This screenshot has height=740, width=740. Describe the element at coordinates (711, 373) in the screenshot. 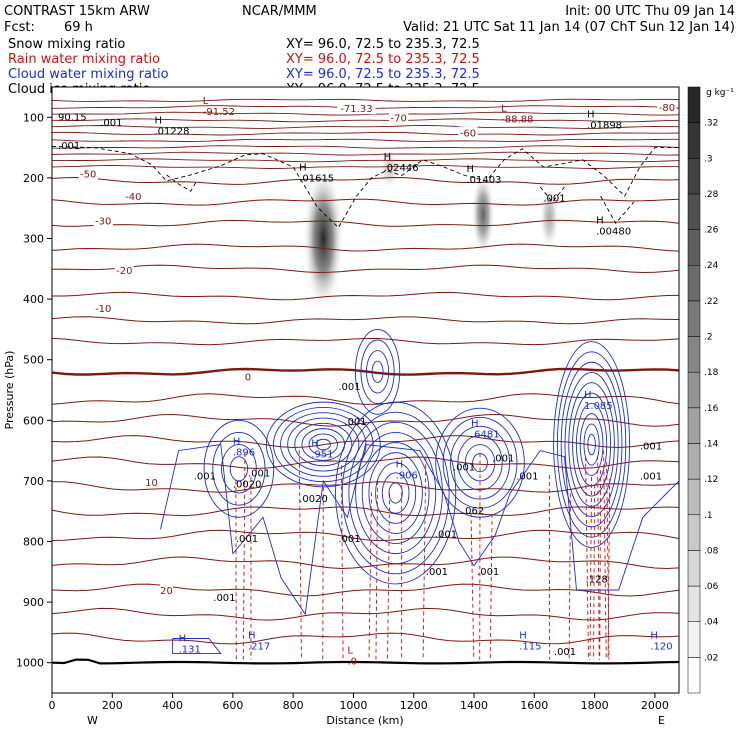

I see `colorbar-tick-label: .18` at that location.